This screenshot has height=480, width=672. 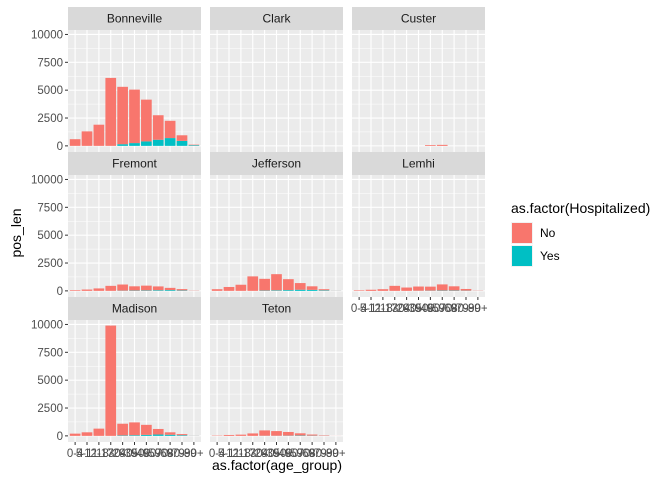 I want to click on facet-panel-fremont: Fremont 0 2500 5000 7500 10000, so click(x=116, y=225).